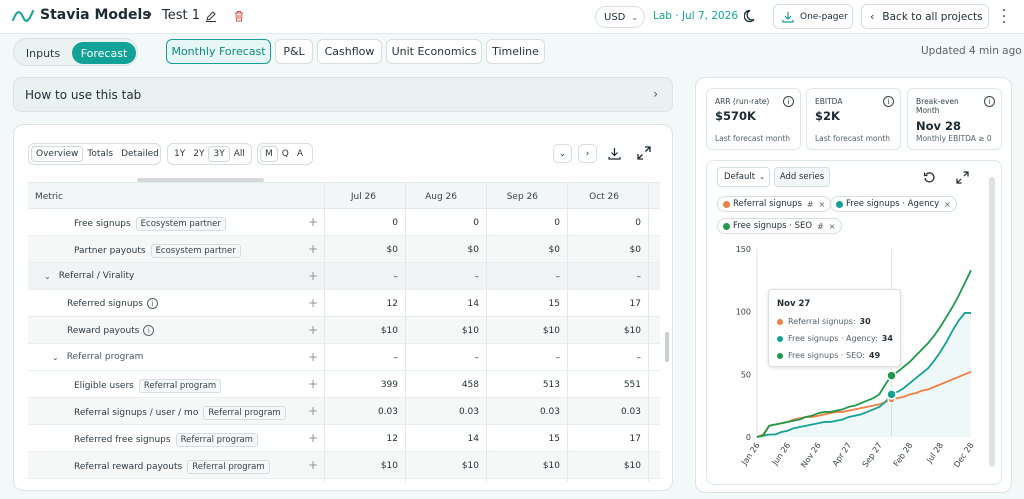 The height and width of the screenshot is (499, 1024). Describe the element at coordinates (269, 154) in the screenshot. I see `granularity-month: M` at that location.